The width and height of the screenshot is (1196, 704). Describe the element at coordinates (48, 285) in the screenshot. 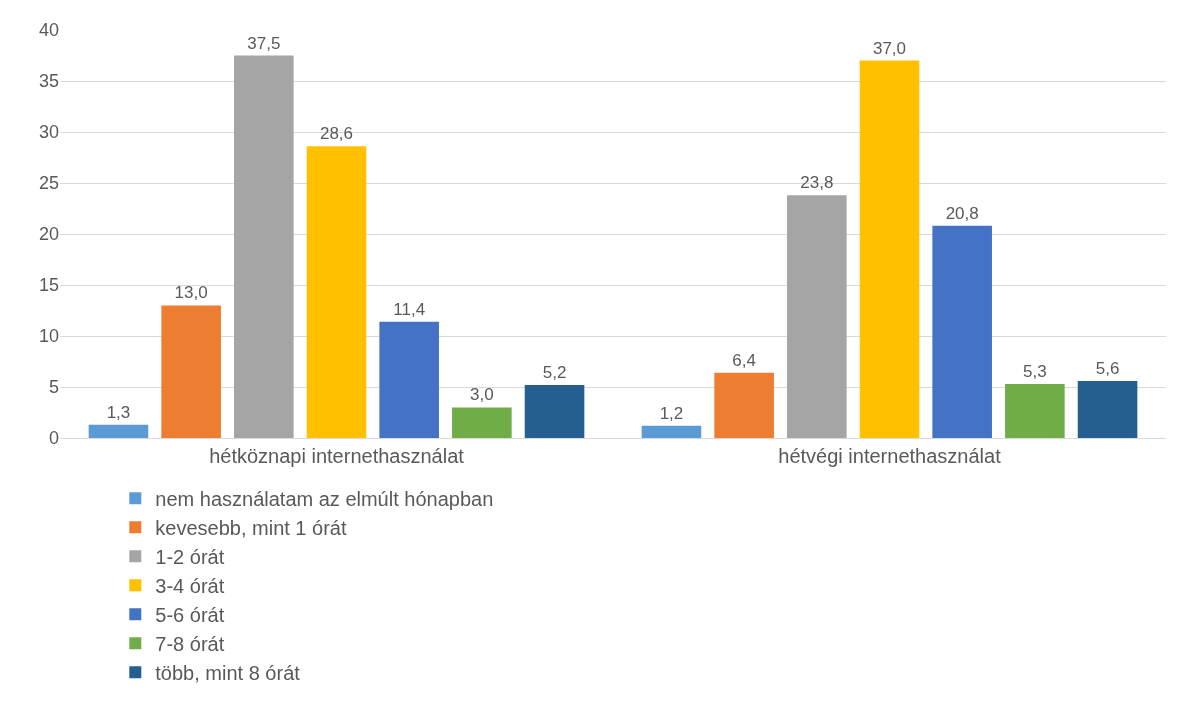

I see `y-tick-label: 15` at that location.